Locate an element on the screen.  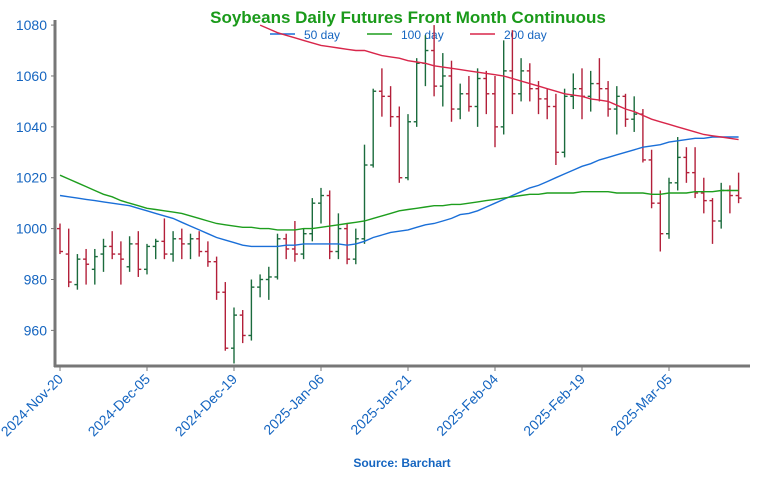
y-tick-label: 1080 is located at coordinates (31, 25).